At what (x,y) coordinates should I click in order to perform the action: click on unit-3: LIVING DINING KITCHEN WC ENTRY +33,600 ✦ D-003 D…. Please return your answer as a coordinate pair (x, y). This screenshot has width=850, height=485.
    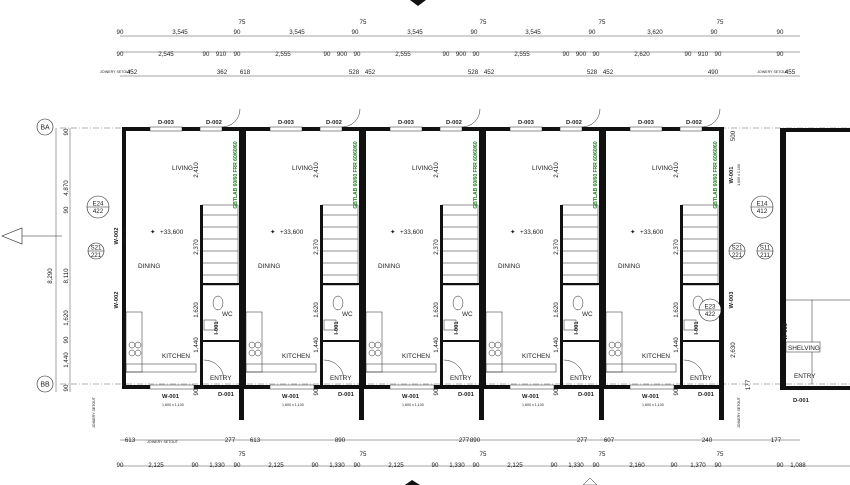
    Looking at the image, I should click on (423, 264).